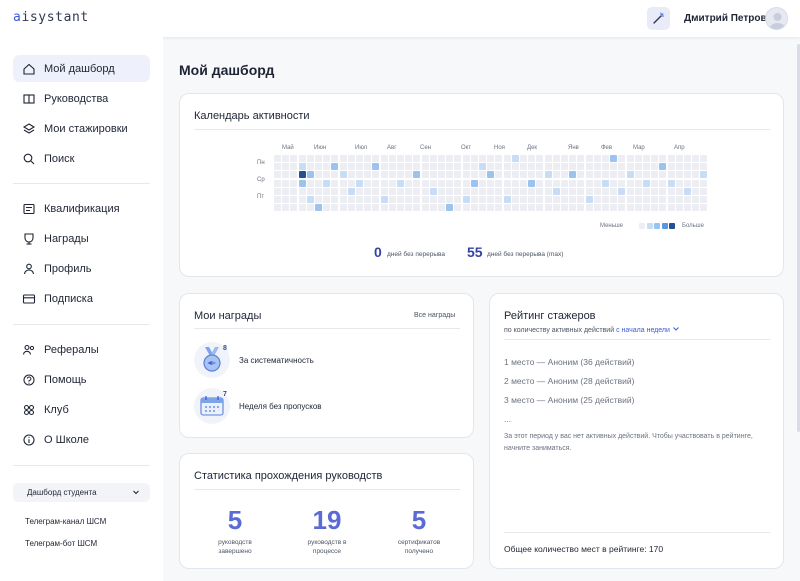 The height and width of the screenshot is (581, 800). I want to click on sidebar-item-label: Руководства, so click(76, 98).